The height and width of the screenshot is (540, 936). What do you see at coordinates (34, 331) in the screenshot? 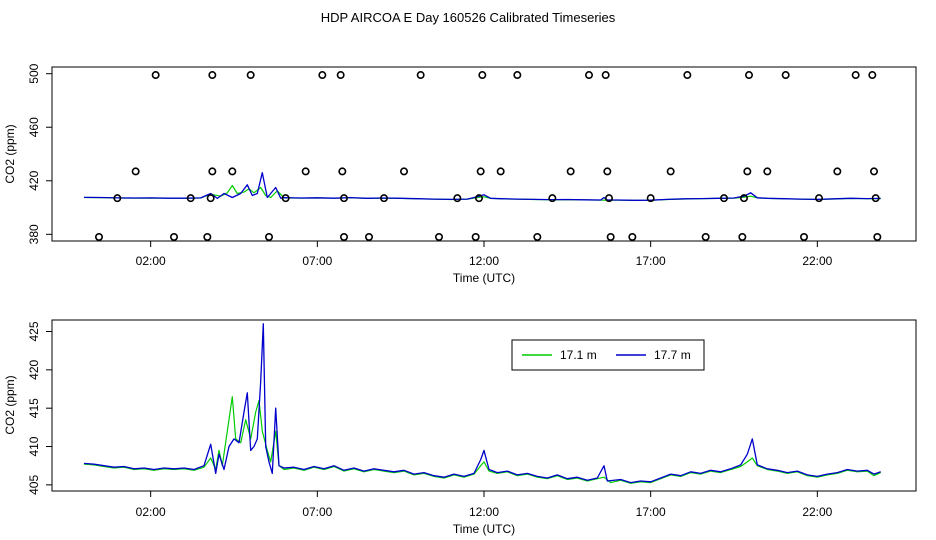
I see `y-tick-label: 425` at bounding box center [34, 331].